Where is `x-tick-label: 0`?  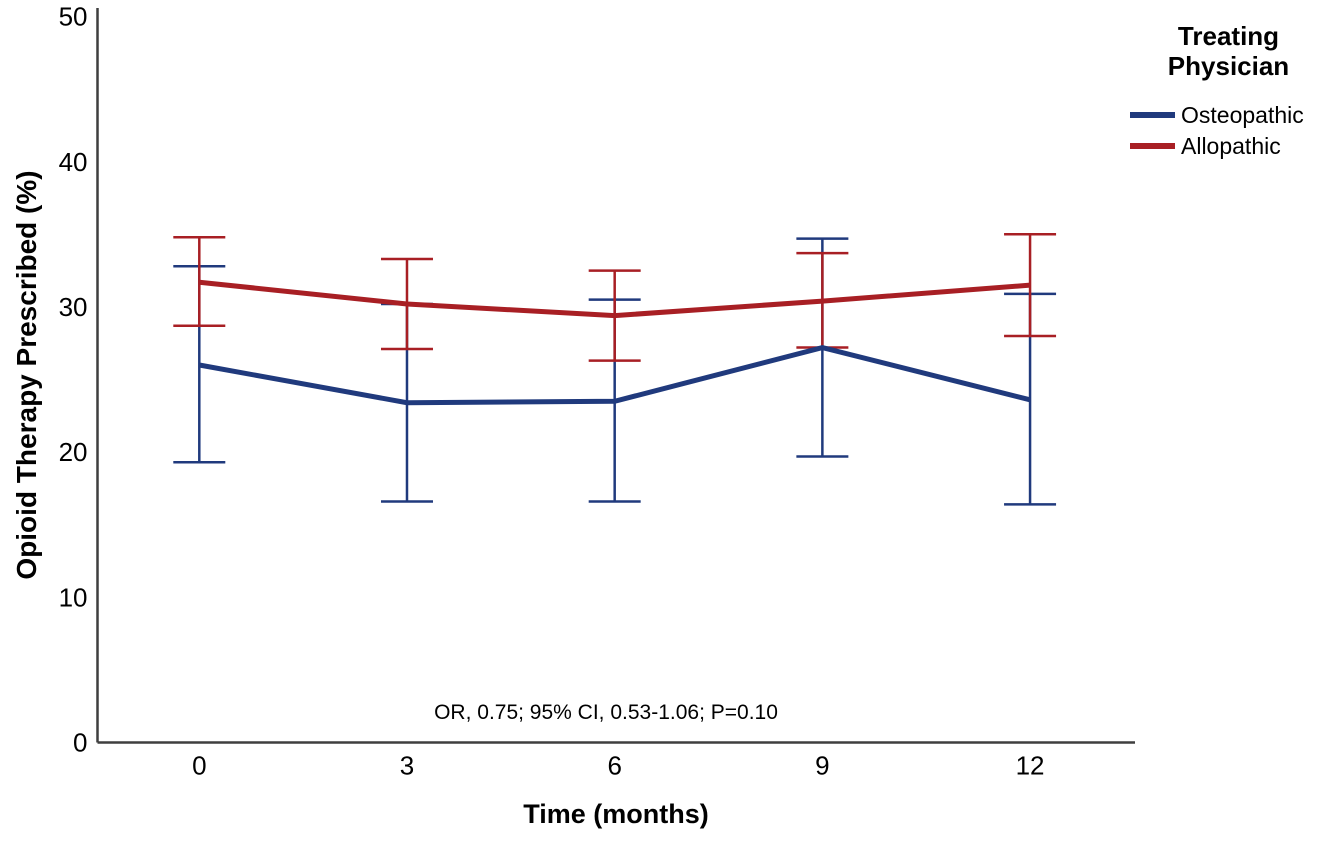
x-tick-label: 0 is located at coordinates (199, 766).